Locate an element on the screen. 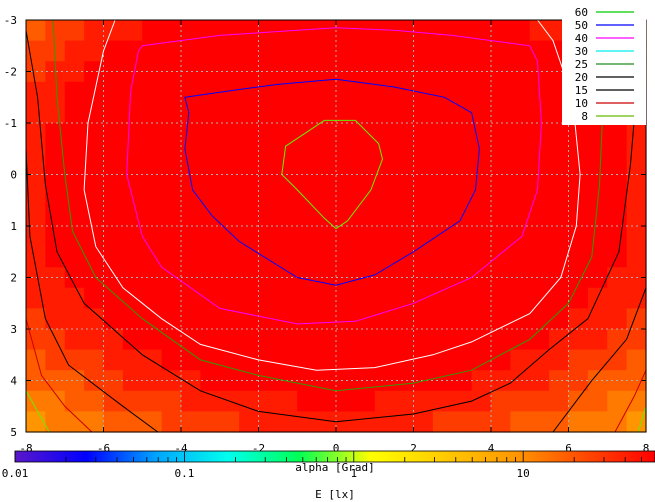 The width and height of the screenshot is (655, 502). legend-label: 20 is located at coordinates (581, 77).